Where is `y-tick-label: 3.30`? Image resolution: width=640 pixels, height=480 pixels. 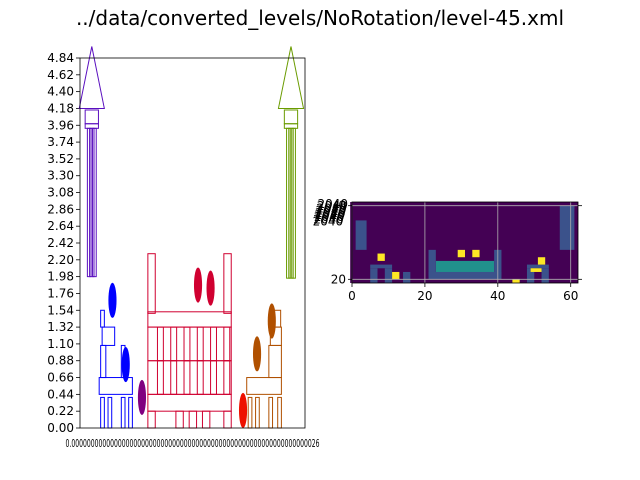
y-tick-label: 3.30 is located at coordinates (60, 176).